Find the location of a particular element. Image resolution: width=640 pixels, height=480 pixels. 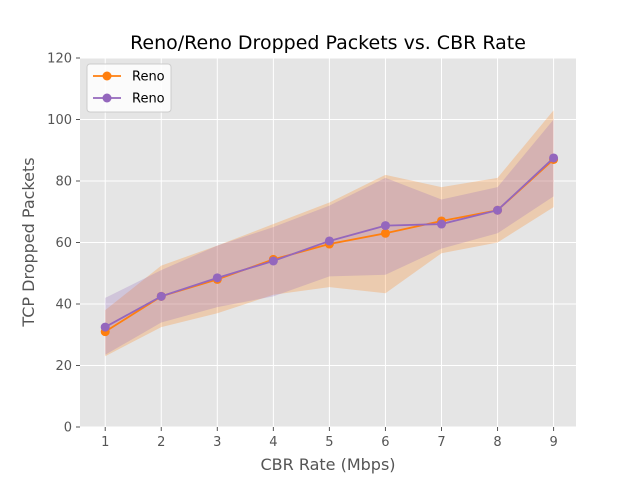

x-tick-label: 8 is located at coordinates (497, 442).